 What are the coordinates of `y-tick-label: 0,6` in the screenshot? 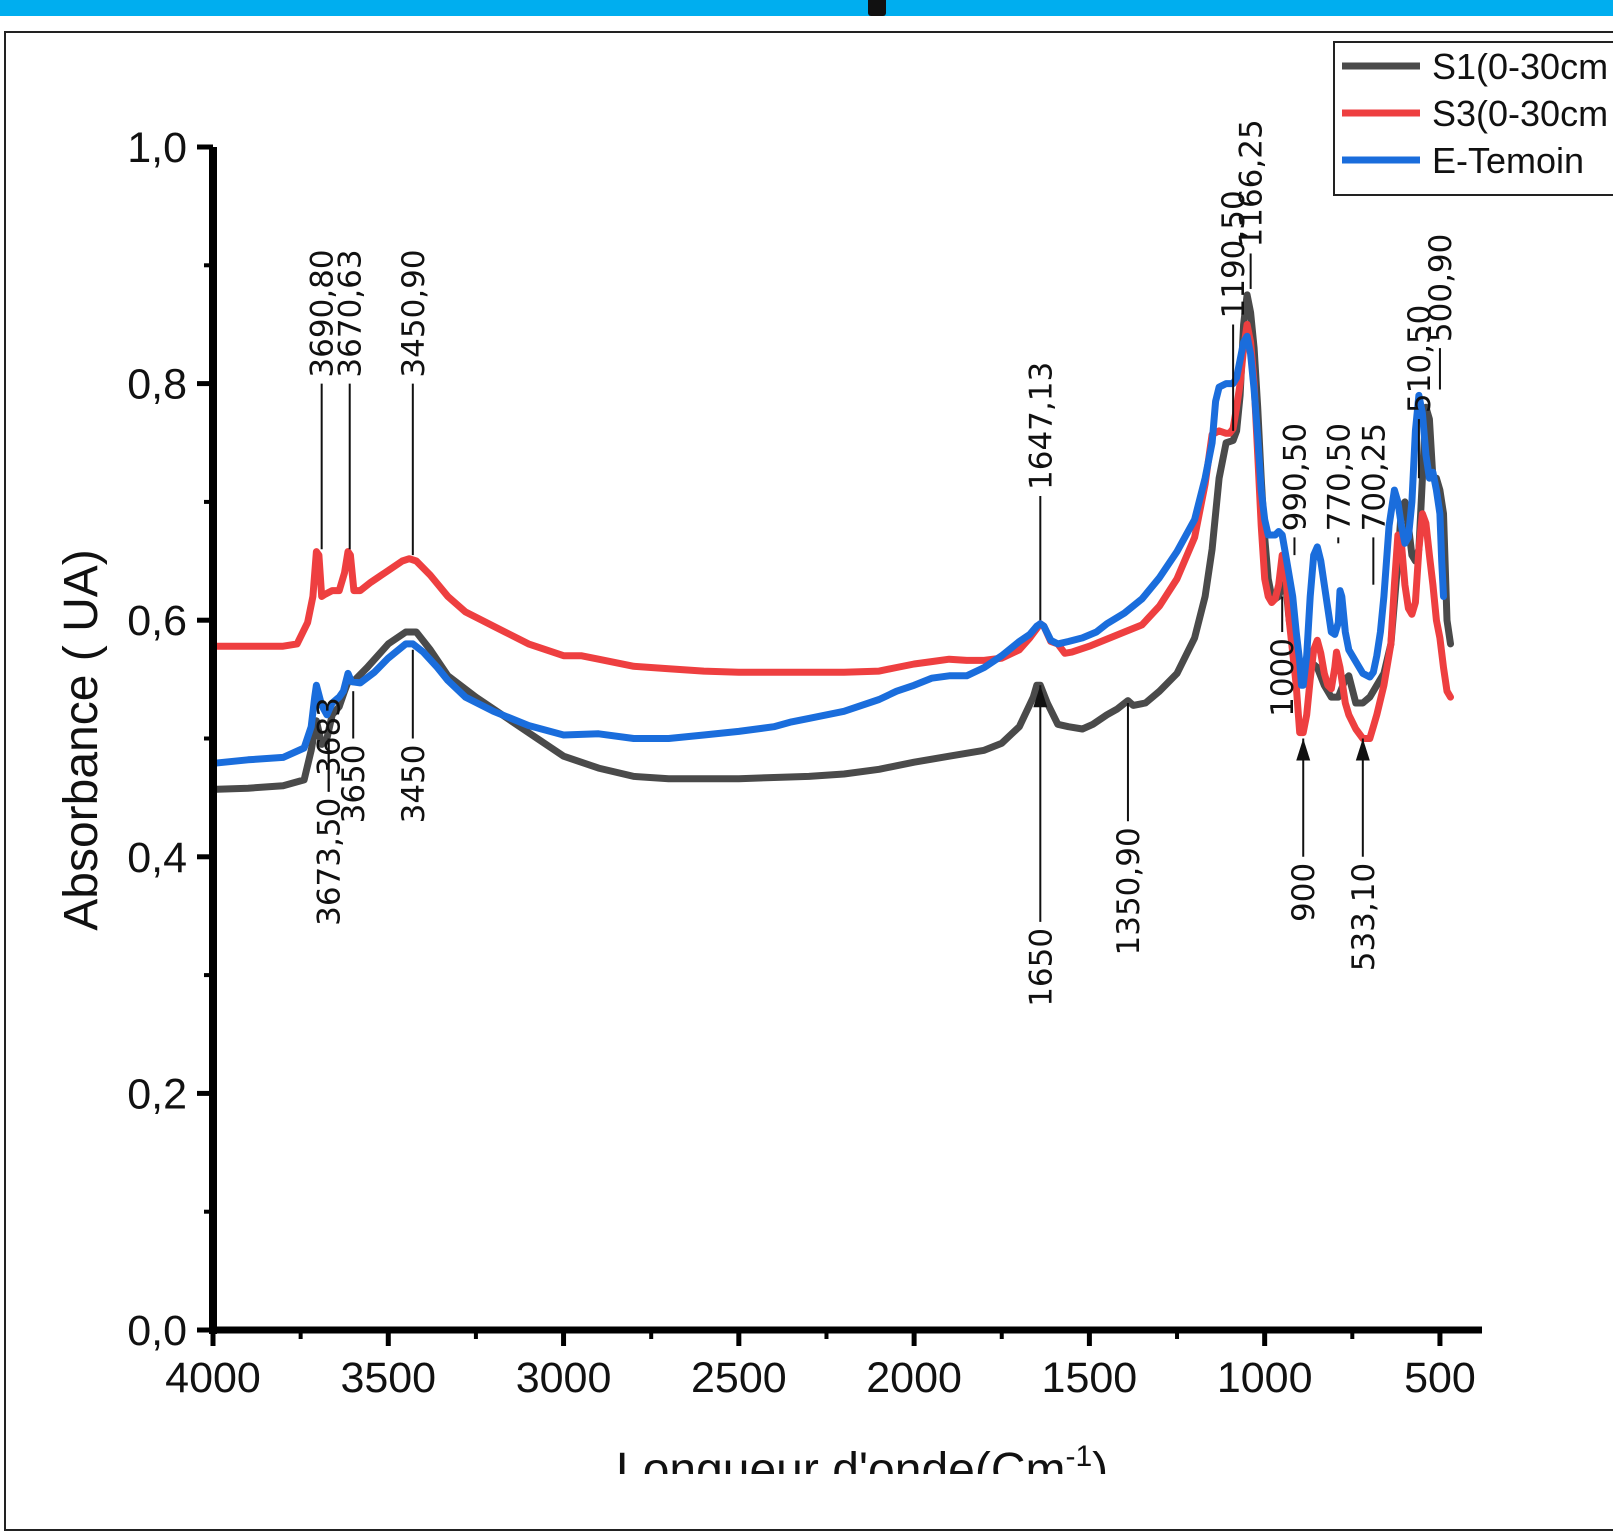 It's located at (157, 621).